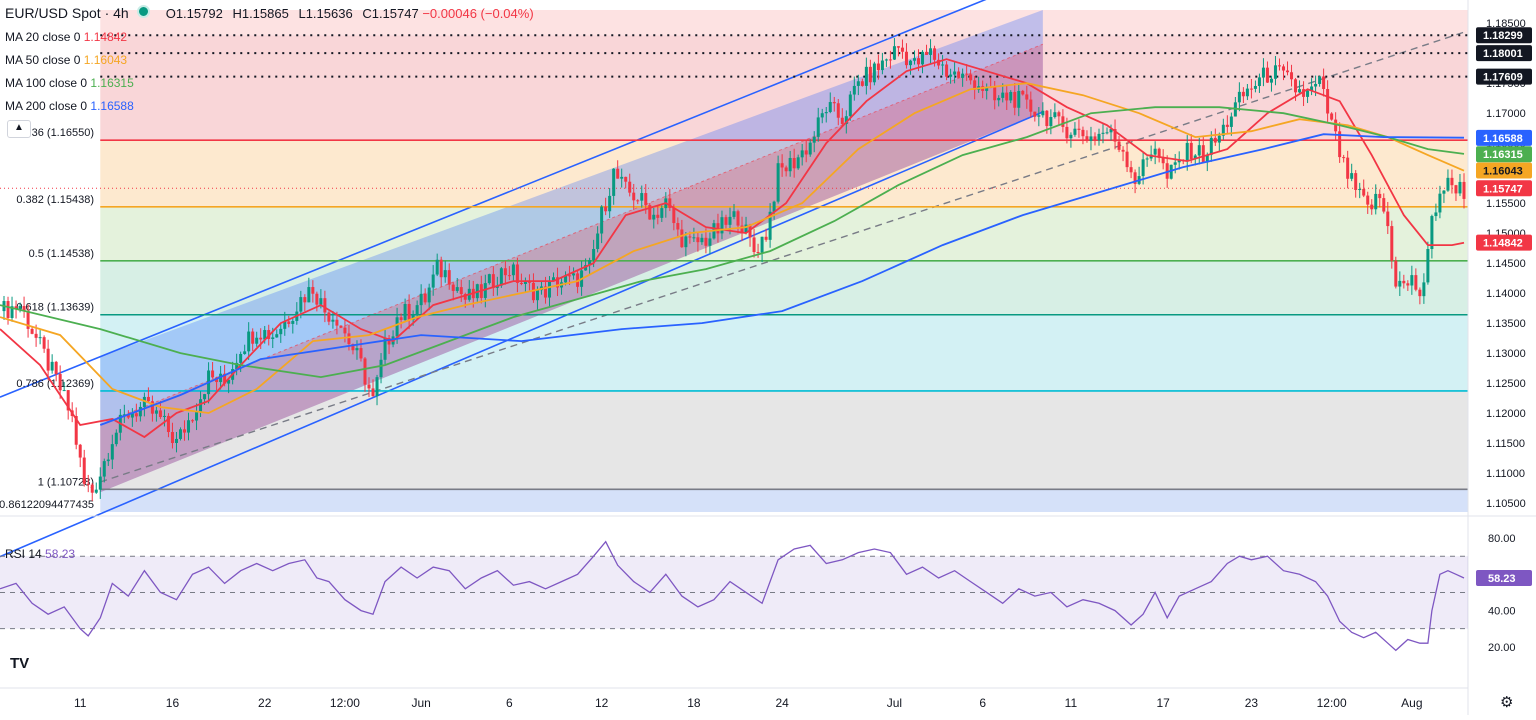 This screenshot has width=1536, height=720. I want to click on ma-legend-20: MA 20 close 0 1.14842, so click(66, 37).